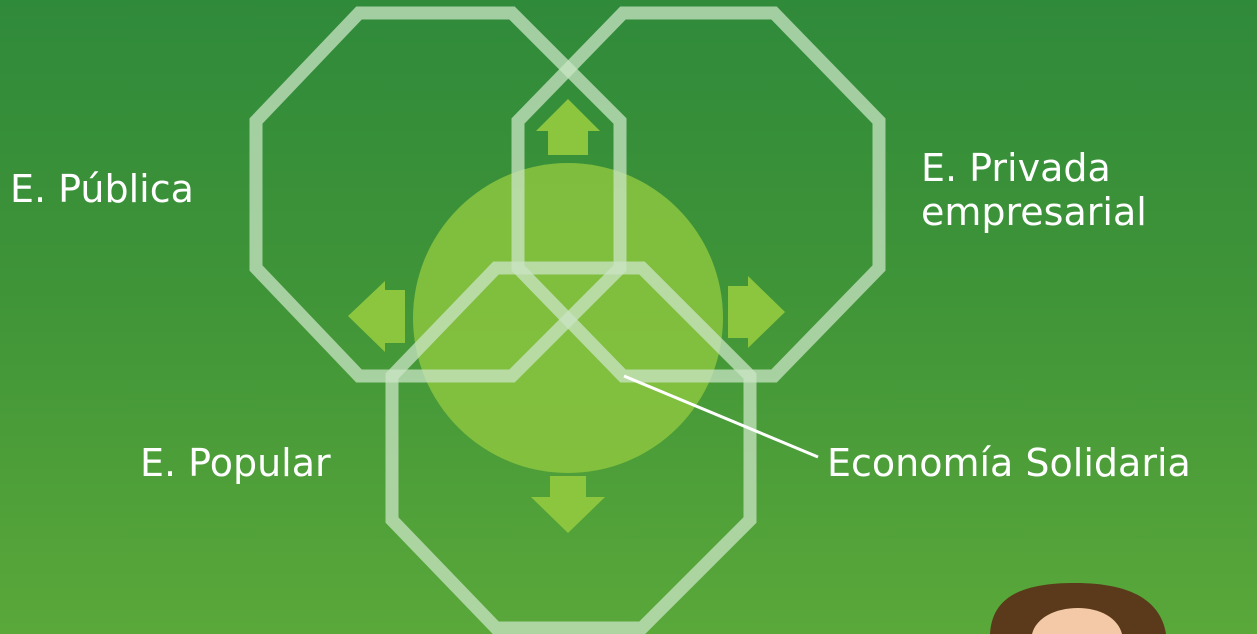 Image resolution: width=1257 pixels, height=634 pixels. Describe the element at coordinates (376, 316) in the screenshot. I see `arrow-left-icon` at that location.